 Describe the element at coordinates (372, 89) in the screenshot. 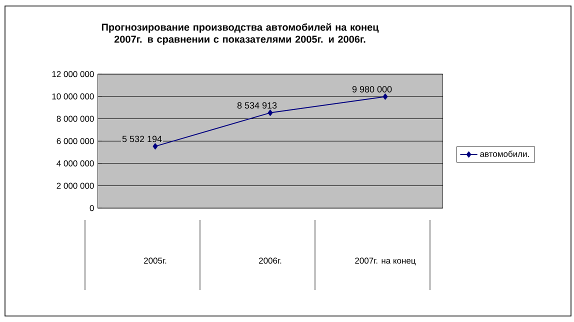

I see `text: 9 980 000` at that location.